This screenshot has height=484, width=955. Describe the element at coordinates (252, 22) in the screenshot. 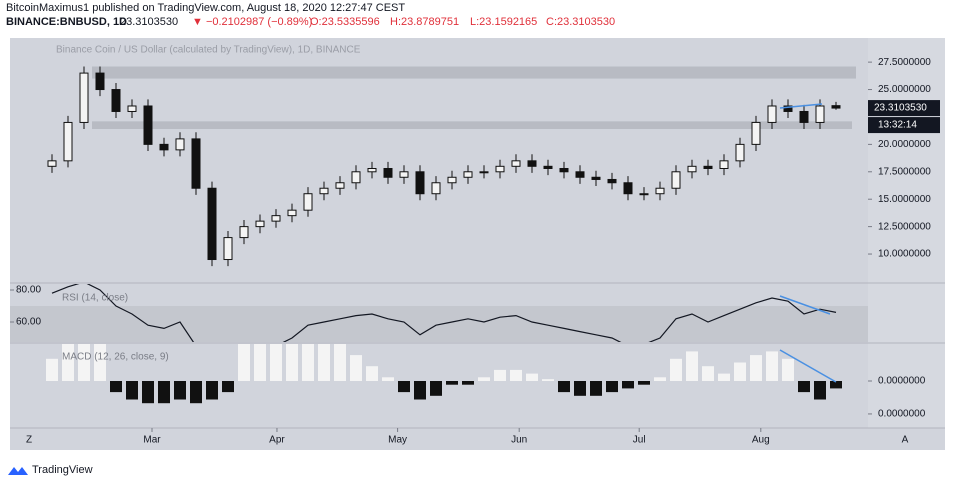

I see `change: ▼ −0.2102987 (−0.89%)` at that location.